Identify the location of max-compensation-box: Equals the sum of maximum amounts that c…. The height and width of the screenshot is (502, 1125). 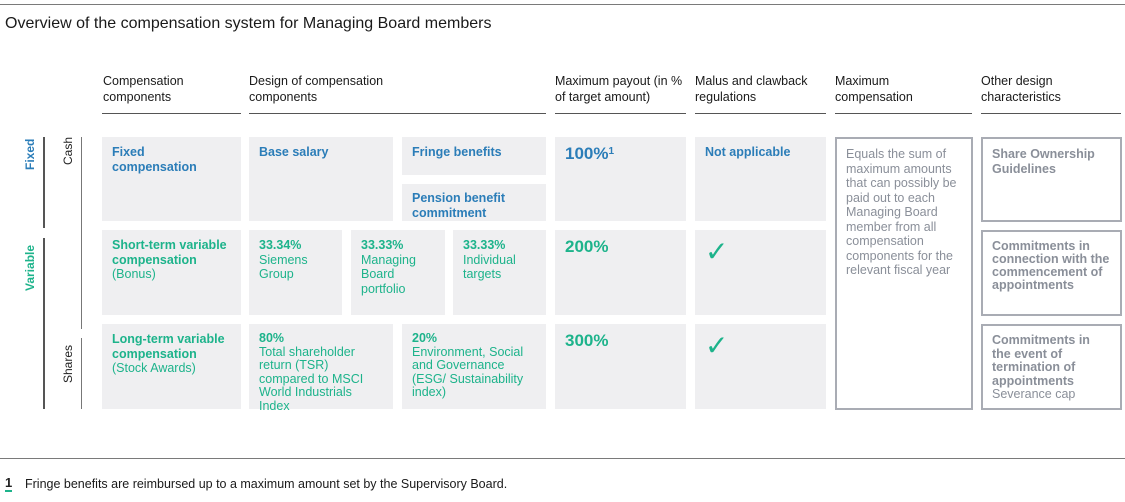
(904, 273).